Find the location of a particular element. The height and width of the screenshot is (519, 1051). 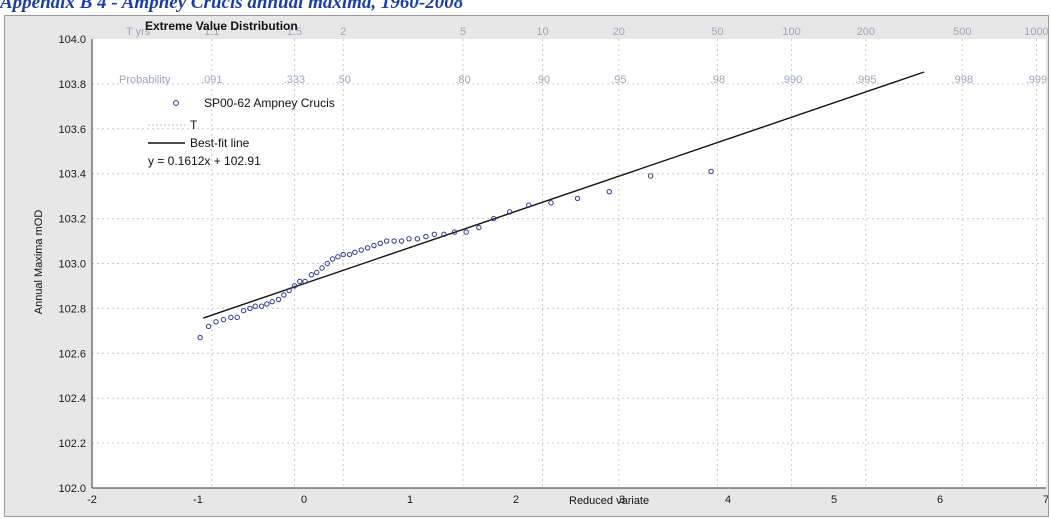

x-tick-label: -1 is located at coordinates (198, 500).